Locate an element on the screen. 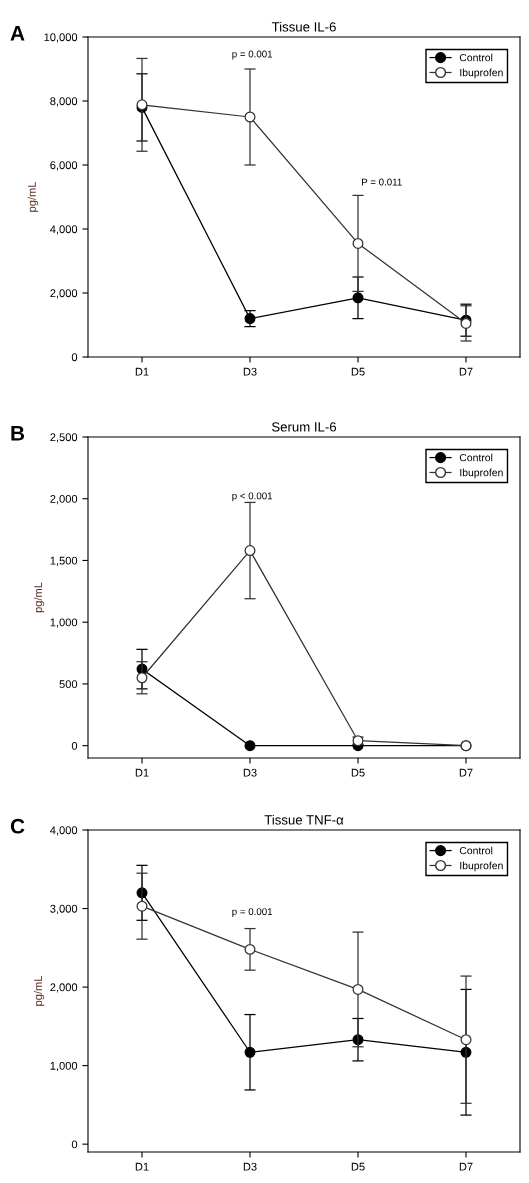 The image size is (529, 1183). chart-title: Serum IL-6 is located at coordinates (304, 427).